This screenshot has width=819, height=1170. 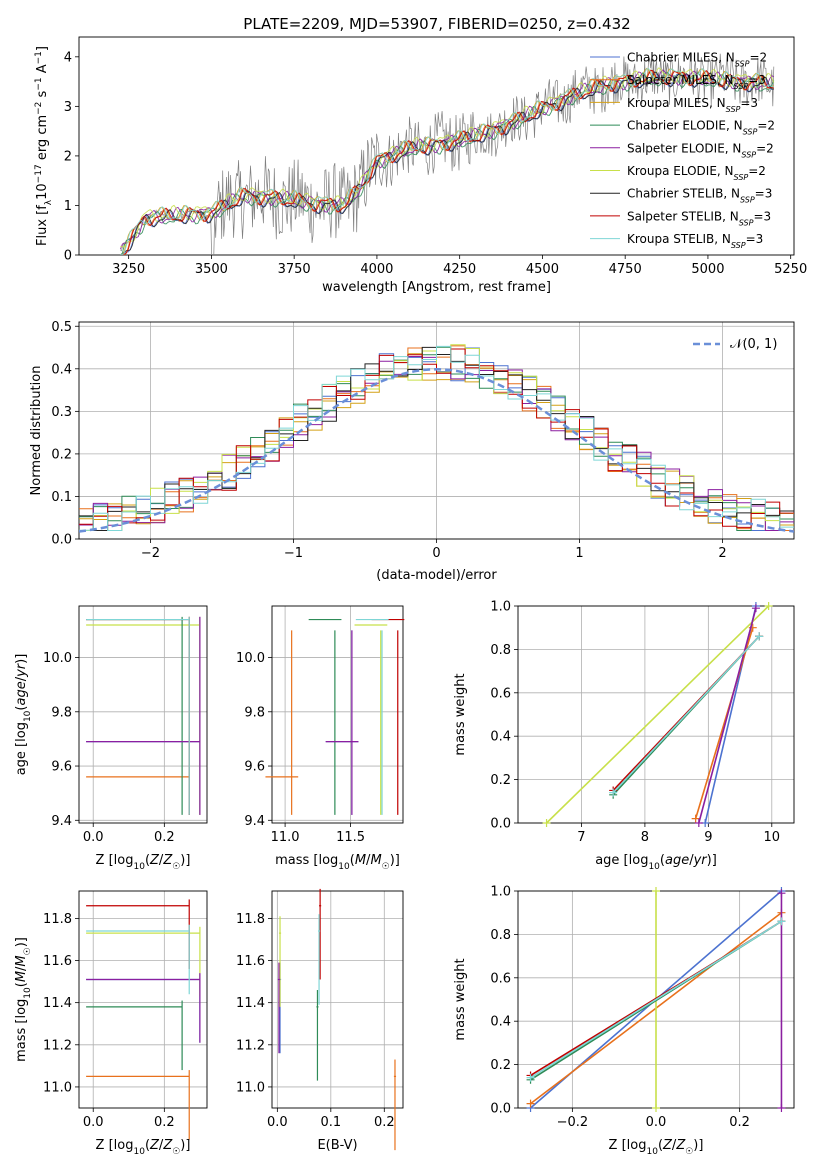 I want to click on y-axis-label-part: /, so click(x=21, y=678).